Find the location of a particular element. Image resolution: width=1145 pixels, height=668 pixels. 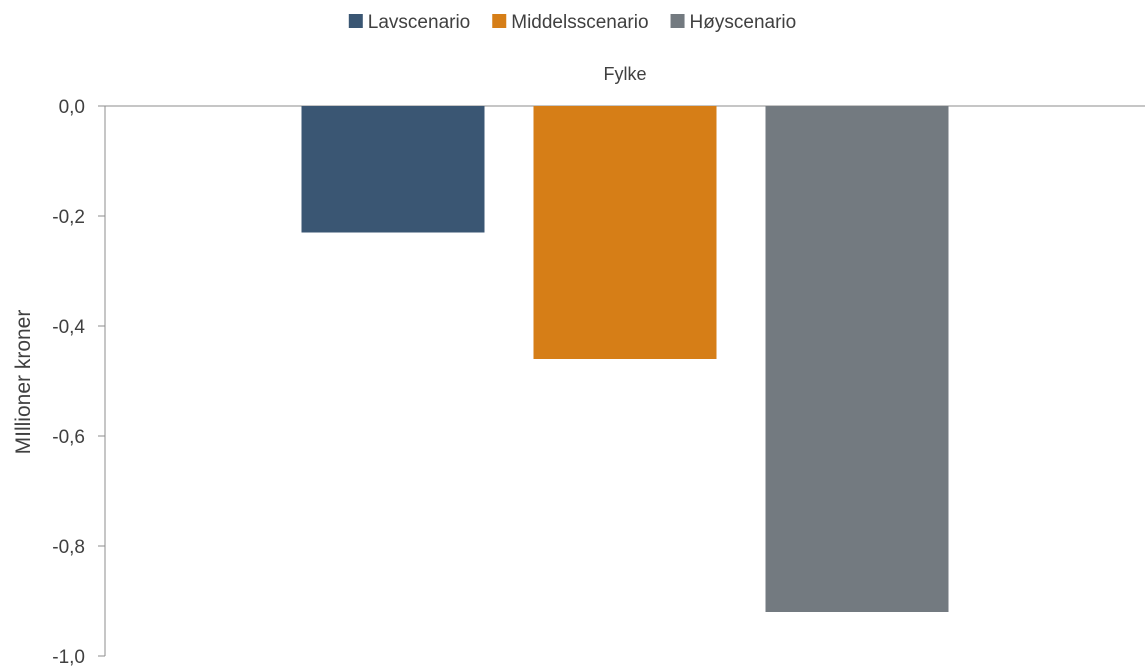

legend: Lavscenario Middelsscenario Høyscenario is located at coordinates (572, 22).